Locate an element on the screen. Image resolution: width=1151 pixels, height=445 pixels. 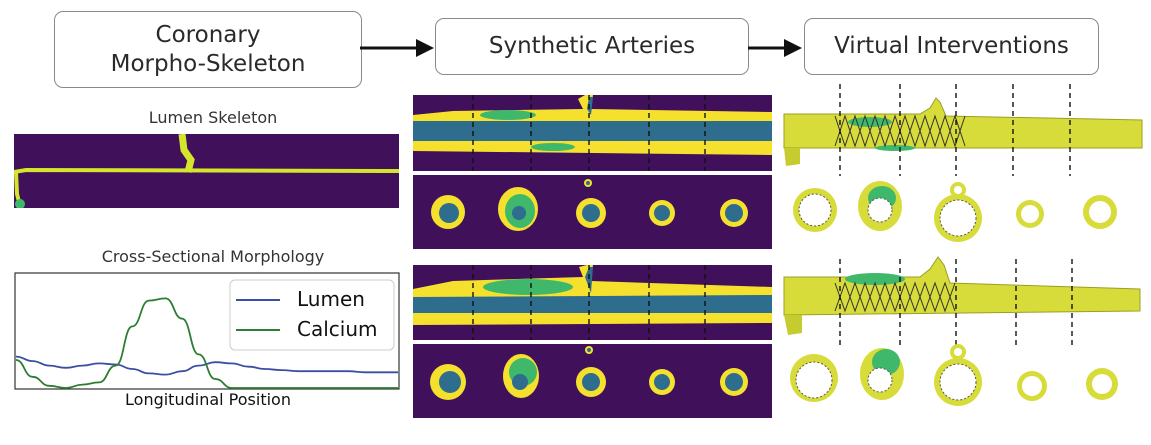
skeleton-title: Lumen Skeleton is located at coordinates (213, 117).